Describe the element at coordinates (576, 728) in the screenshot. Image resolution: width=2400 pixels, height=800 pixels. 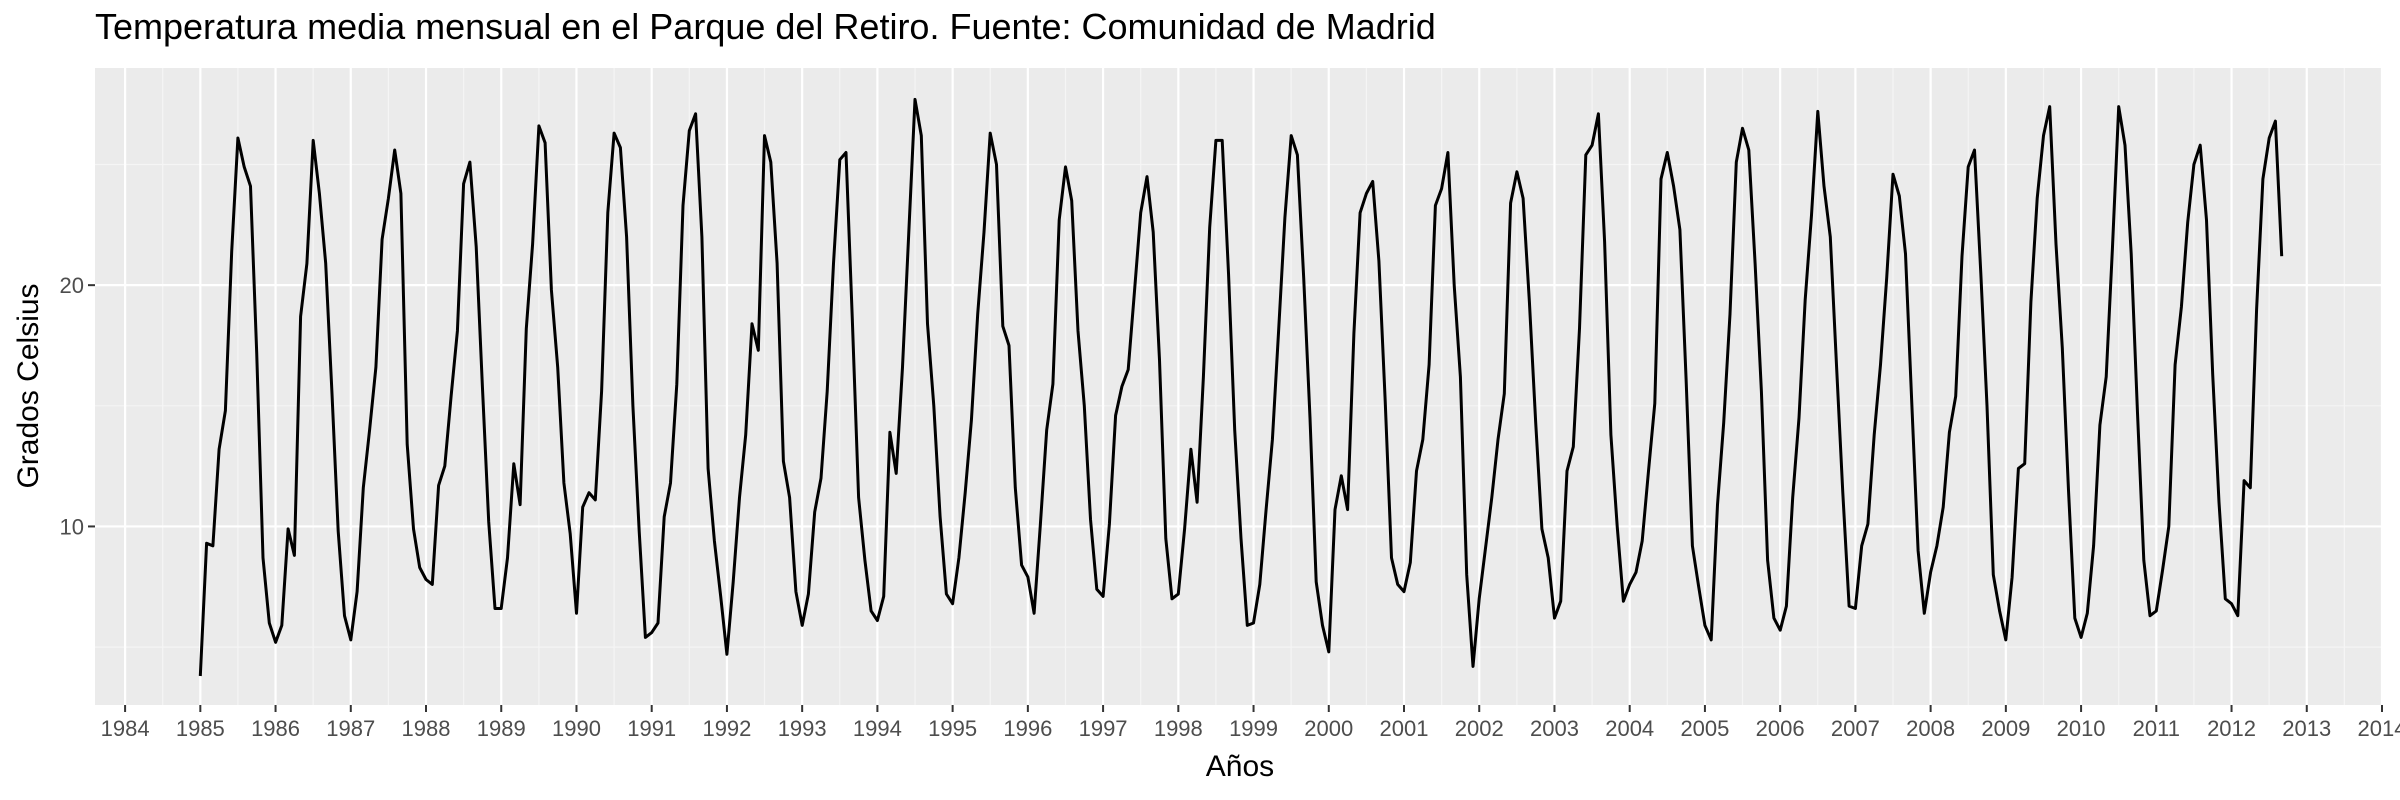
I see `x-tick-label: 1990` at that location.